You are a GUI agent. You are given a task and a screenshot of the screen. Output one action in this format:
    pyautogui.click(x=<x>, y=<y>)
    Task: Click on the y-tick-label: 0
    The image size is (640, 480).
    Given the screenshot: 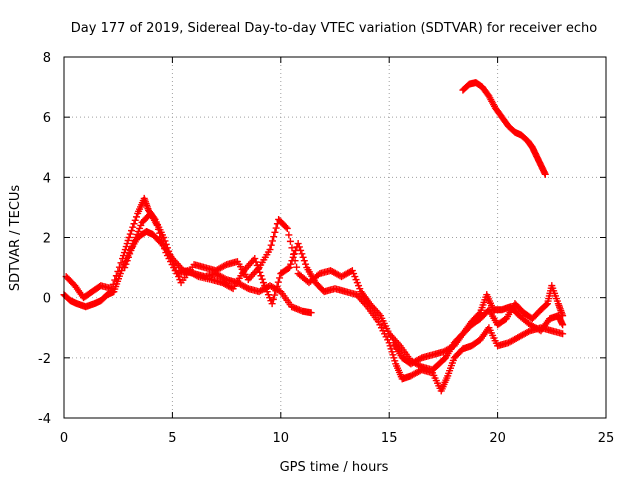 What is the action you would take?
    pyautogui.click(x=47, y=299)
    